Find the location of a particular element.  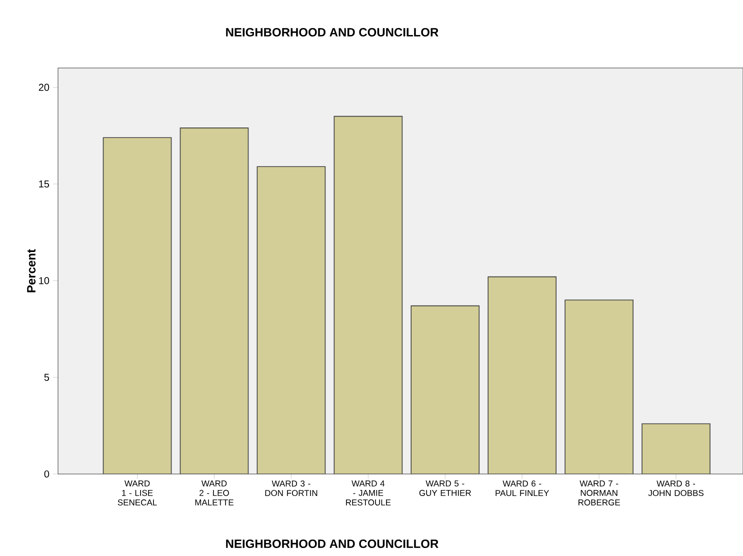

y-tick-label: 10 is located at coordinates (44, 280).